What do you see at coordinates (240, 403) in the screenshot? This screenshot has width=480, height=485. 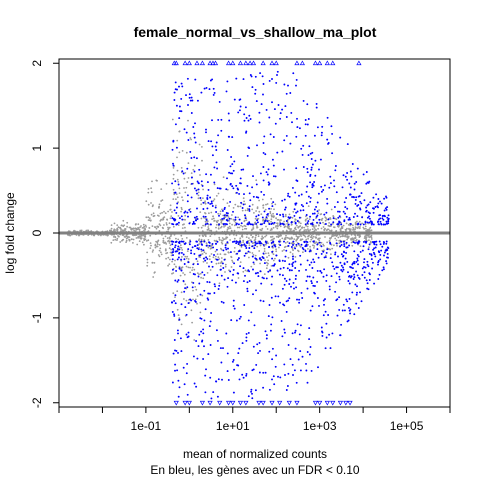 I see `clipped-down-marker` at bounding box center [240, 403].